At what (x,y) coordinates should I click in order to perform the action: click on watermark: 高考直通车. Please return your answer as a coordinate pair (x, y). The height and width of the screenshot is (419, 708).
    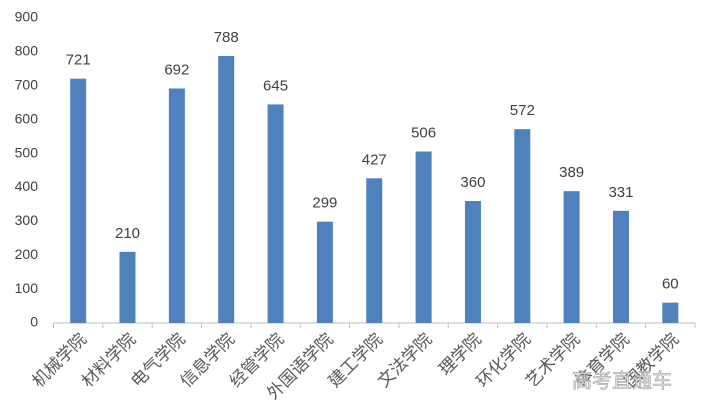
    Looking at the image, I should click on (622, 380).